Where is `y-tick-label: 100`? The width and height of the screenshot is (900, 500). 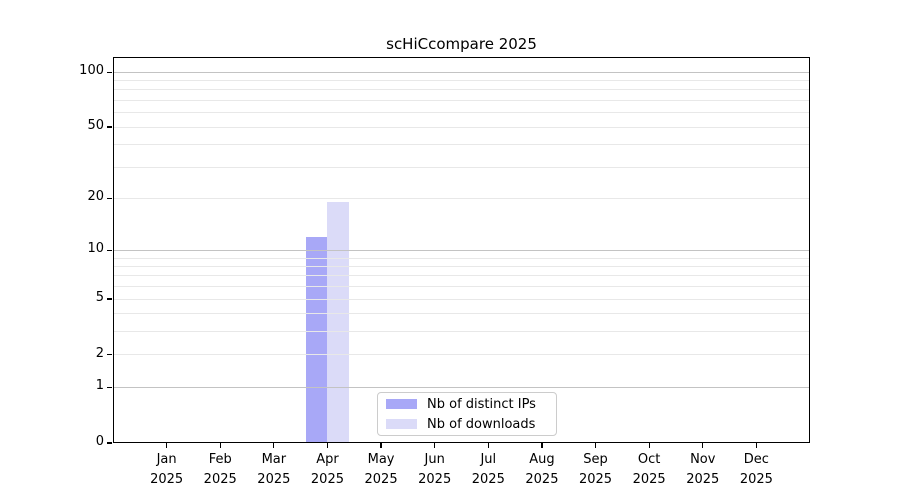
y-tick-label: 100 is located at coordinates (91, 71).